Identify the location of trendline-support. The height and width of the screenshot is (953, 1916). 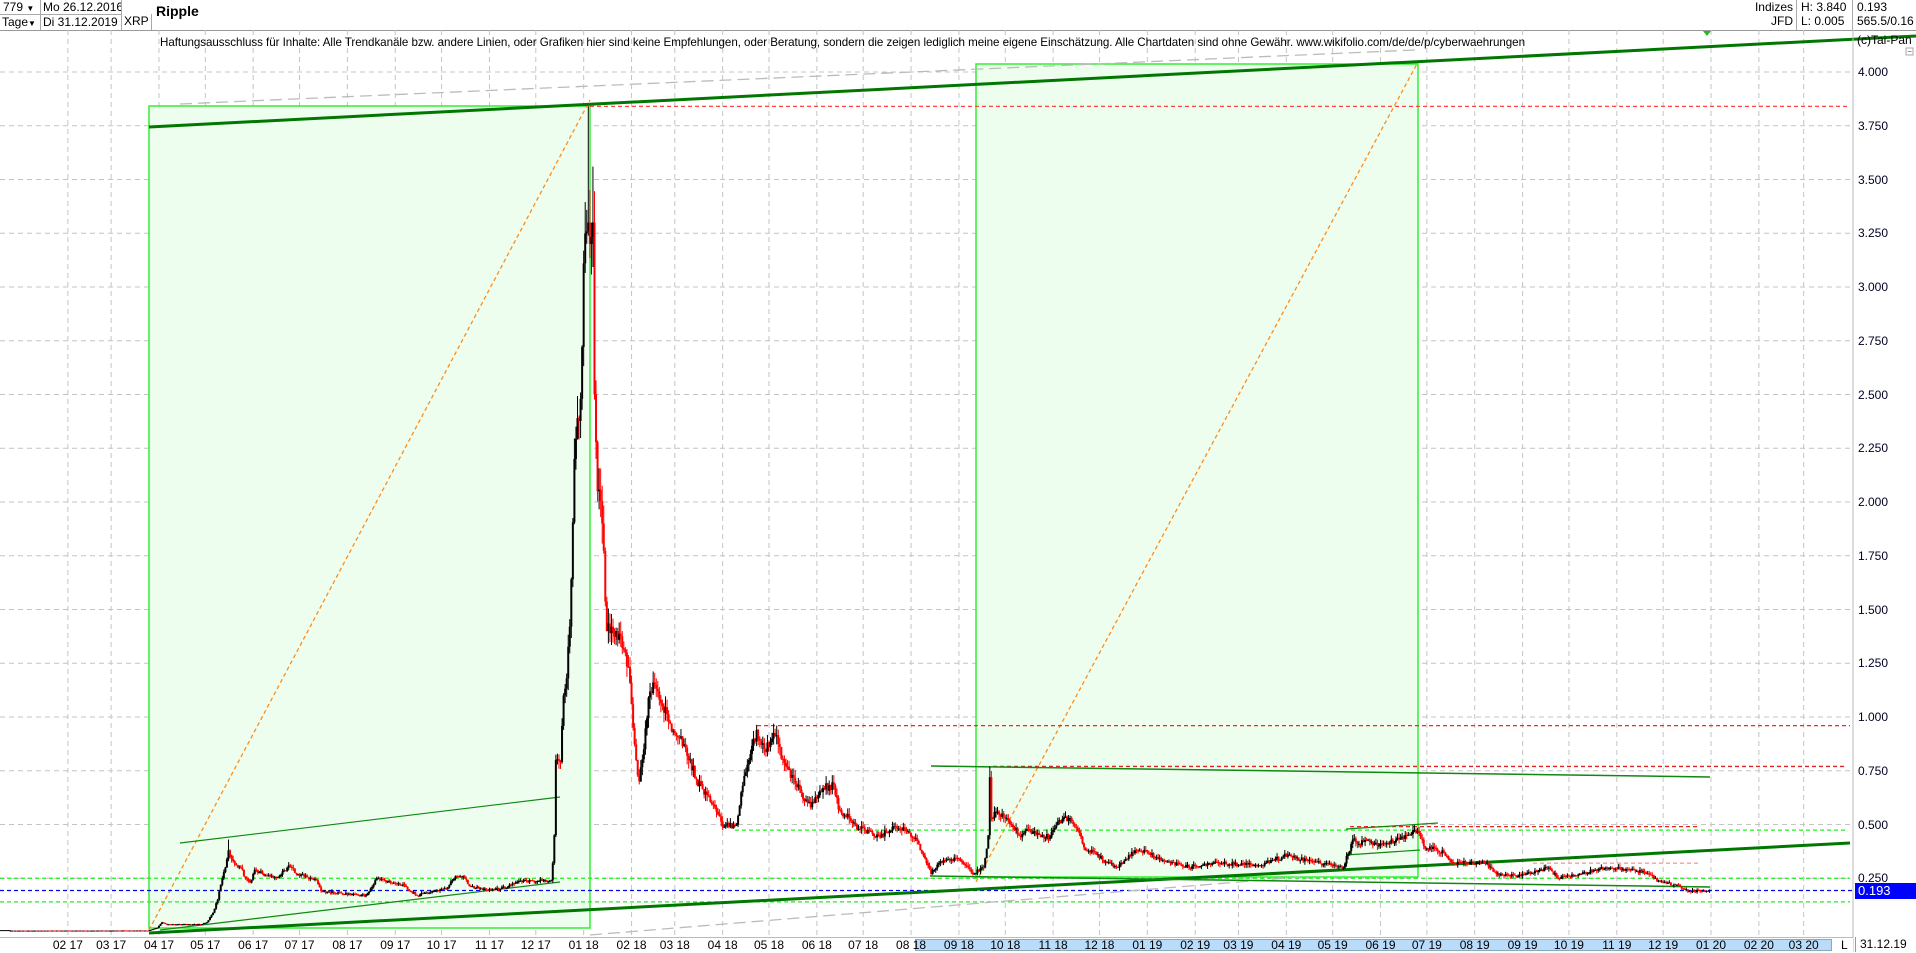
(999, 888).